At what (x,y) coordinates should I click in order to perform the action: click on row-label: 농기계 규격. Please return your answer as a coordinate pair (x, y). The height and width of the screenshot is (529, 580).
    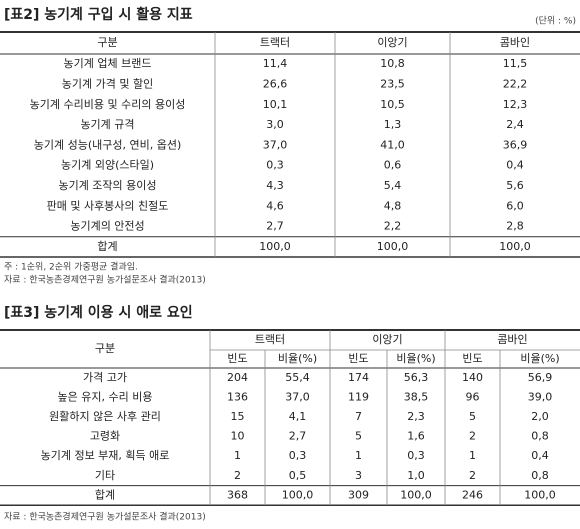
    Looking at the image, I should click on (107, 124).